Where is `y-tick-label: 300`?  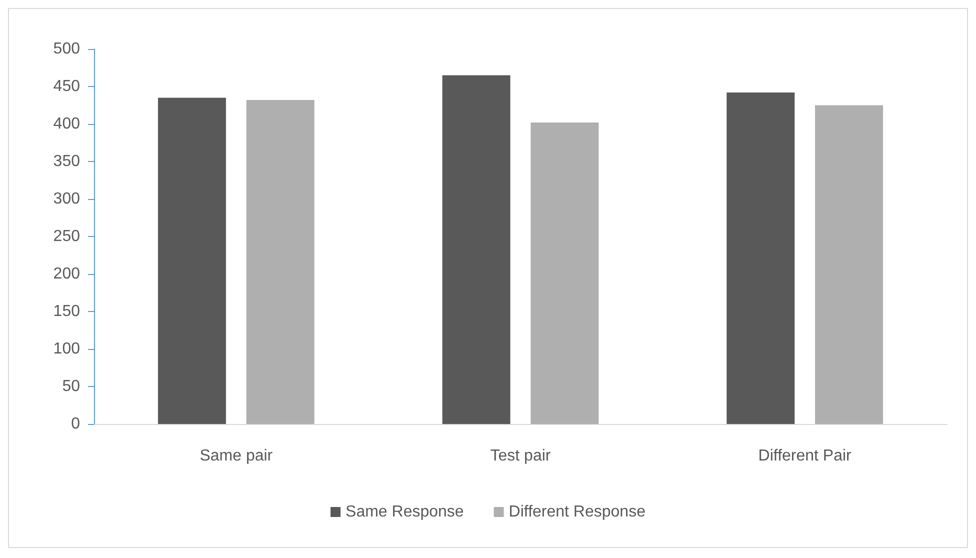
y-tick-label: 300 is located at coordinates (66, 199).